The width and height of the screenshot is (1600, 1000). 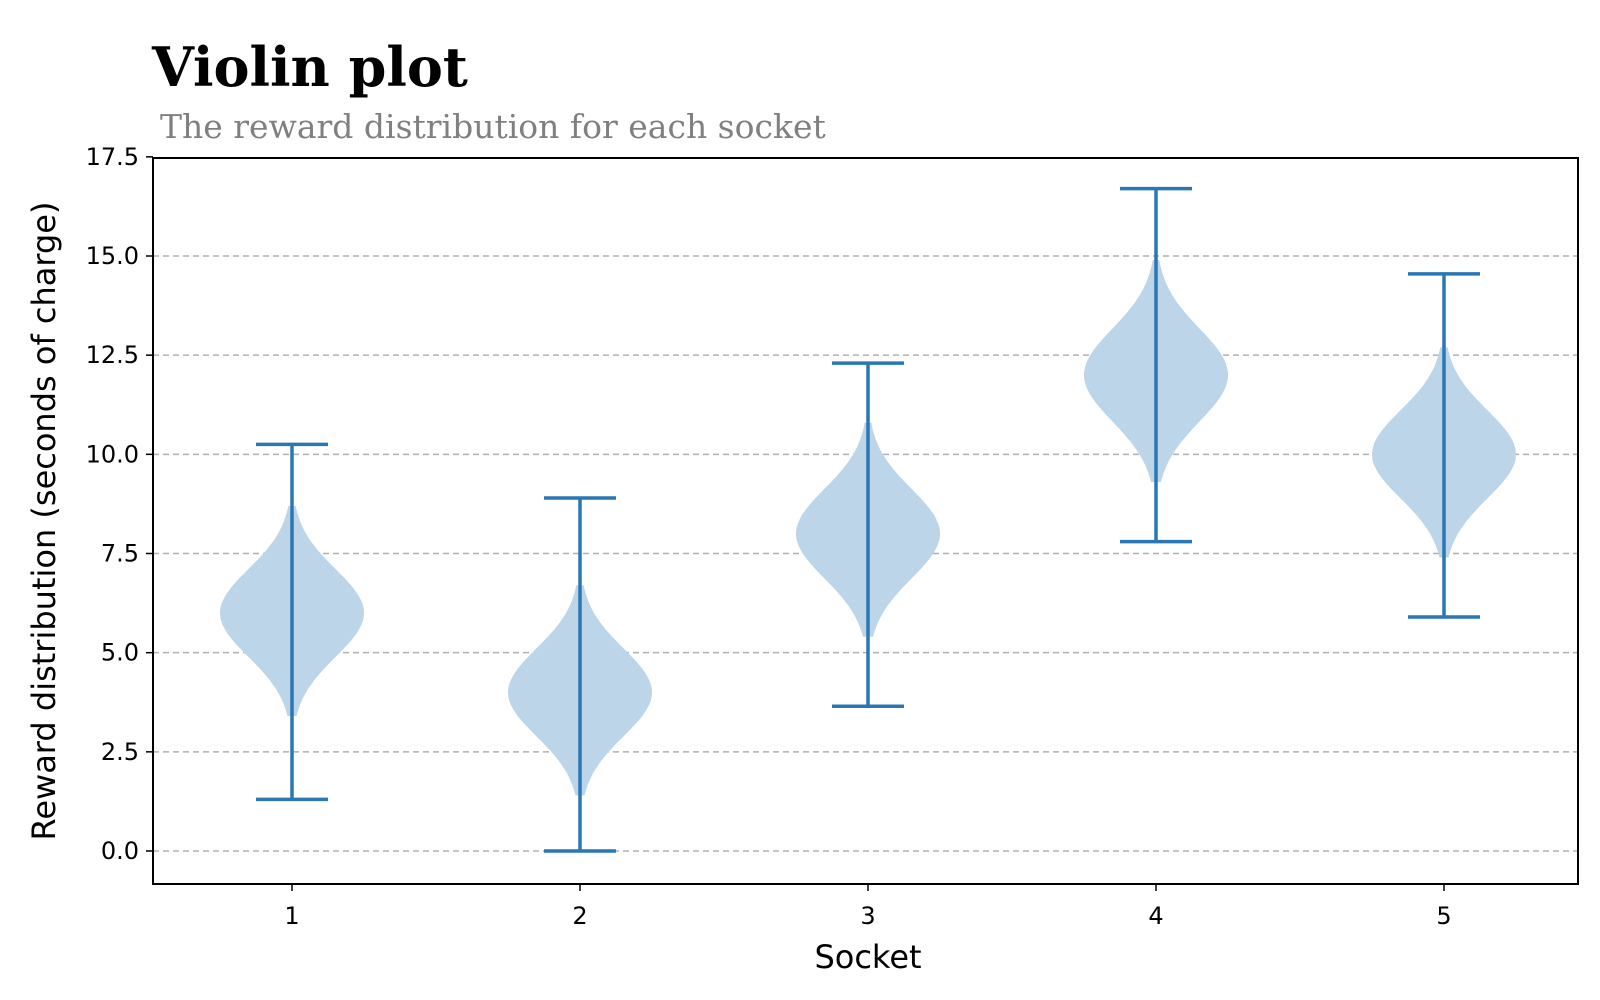 I want to click on chart-title: Violin plot, so click(x=310, y=67).